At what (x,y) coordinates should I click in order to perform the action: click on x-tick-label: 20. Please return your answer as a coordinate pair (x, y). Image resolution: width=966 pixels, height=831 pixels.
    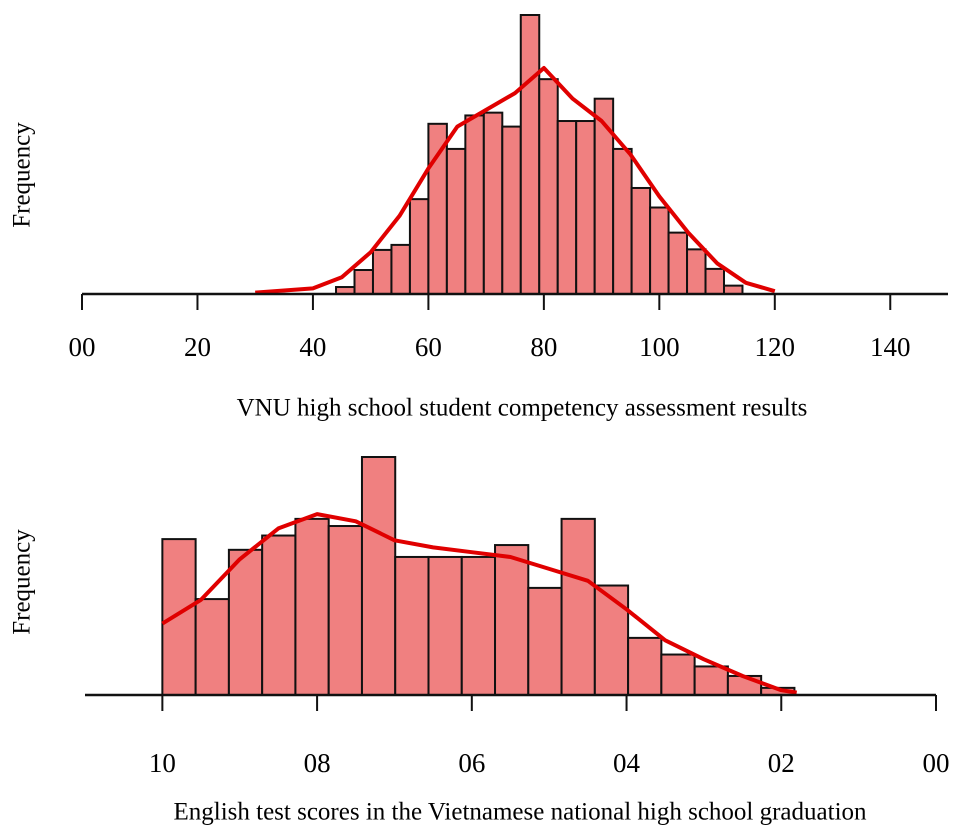
    Looking at the image, I should click on (197, 347).